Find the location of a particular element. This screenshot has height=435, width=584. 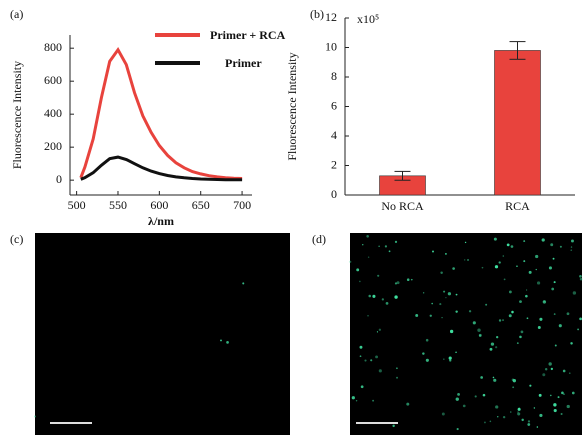

x-tick-label: 700 is located at coordinates (242, 205).